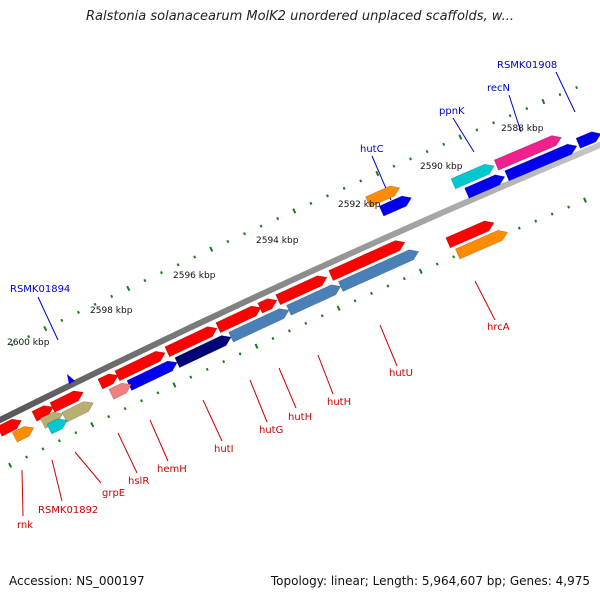 The image size is (600, 600). I want to click on gene-arrow-hslR-salmon, so click(120, 391).